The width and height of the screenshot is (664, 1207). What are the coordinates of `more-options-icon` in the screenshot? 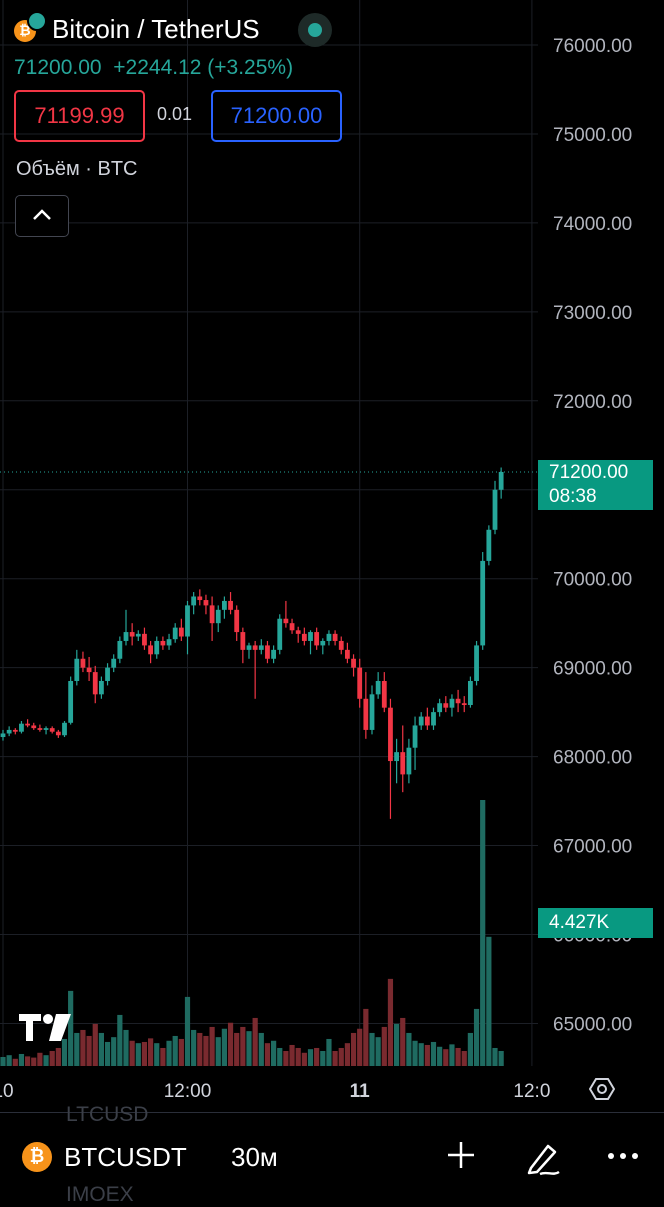 It's located at (623, 1156).